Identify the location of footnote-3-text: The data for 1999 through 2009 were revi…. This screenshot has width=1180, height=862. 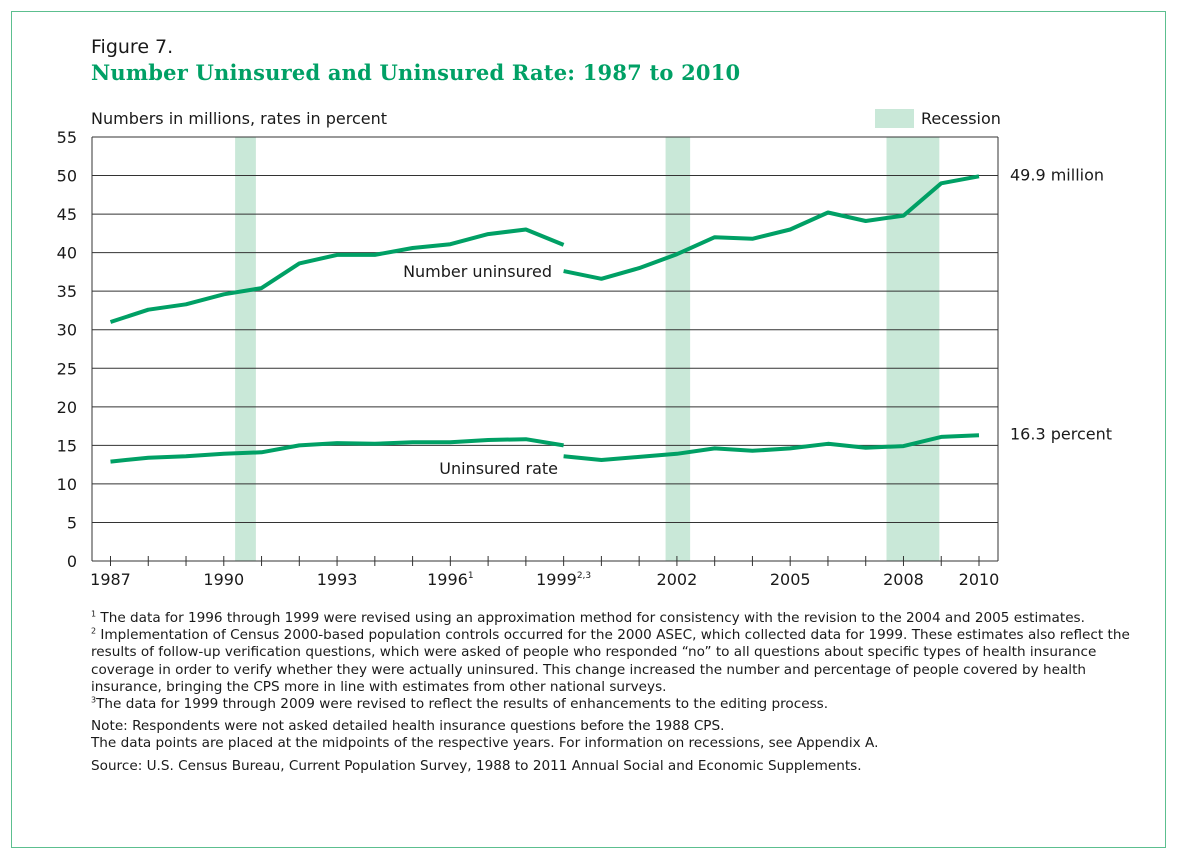
(462, 704).